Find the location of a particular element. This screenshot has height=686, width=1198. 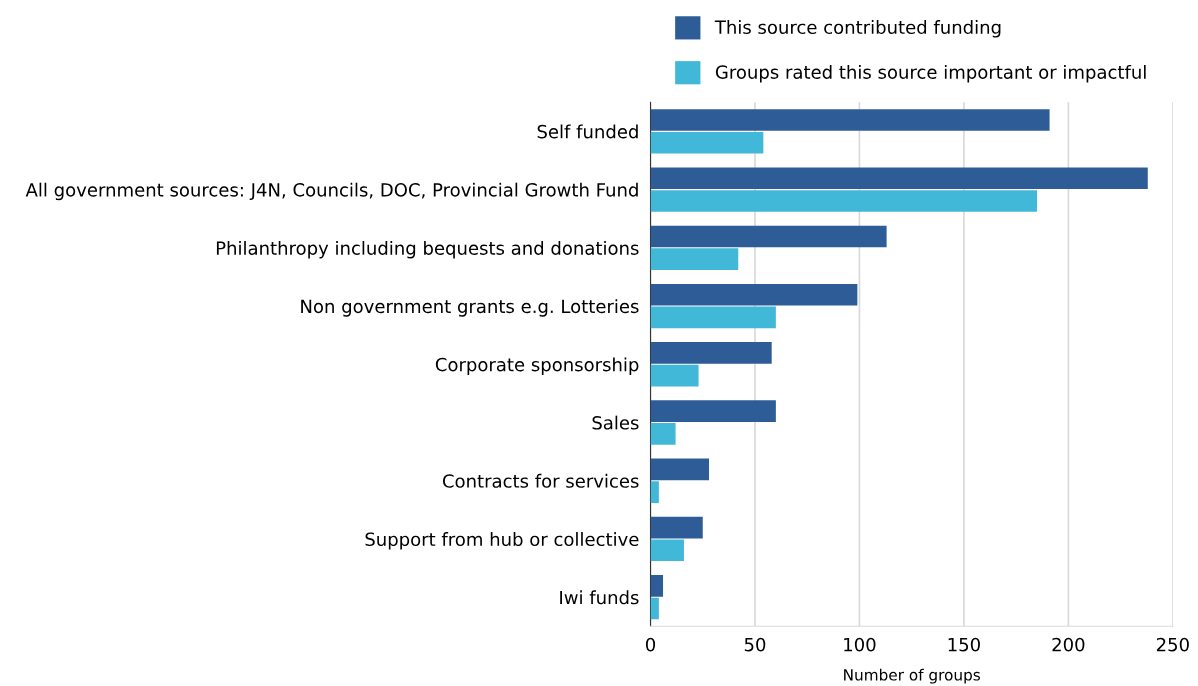

y-tick-label: Iwi funds is located at coordinates (599, 597).